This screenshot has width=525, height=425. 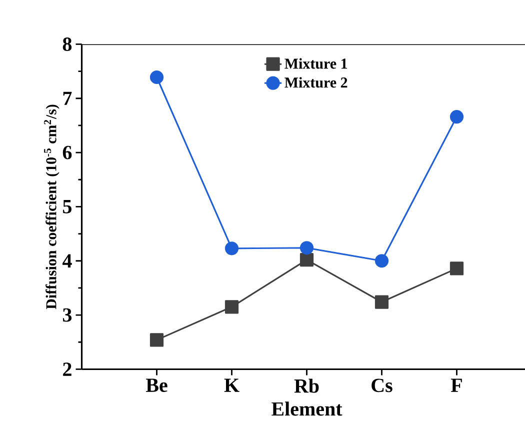 What do you see at coordinates (67, 153) in the screenshot?
I see `y-tick-label: 6` at bounding box center [67, 153].